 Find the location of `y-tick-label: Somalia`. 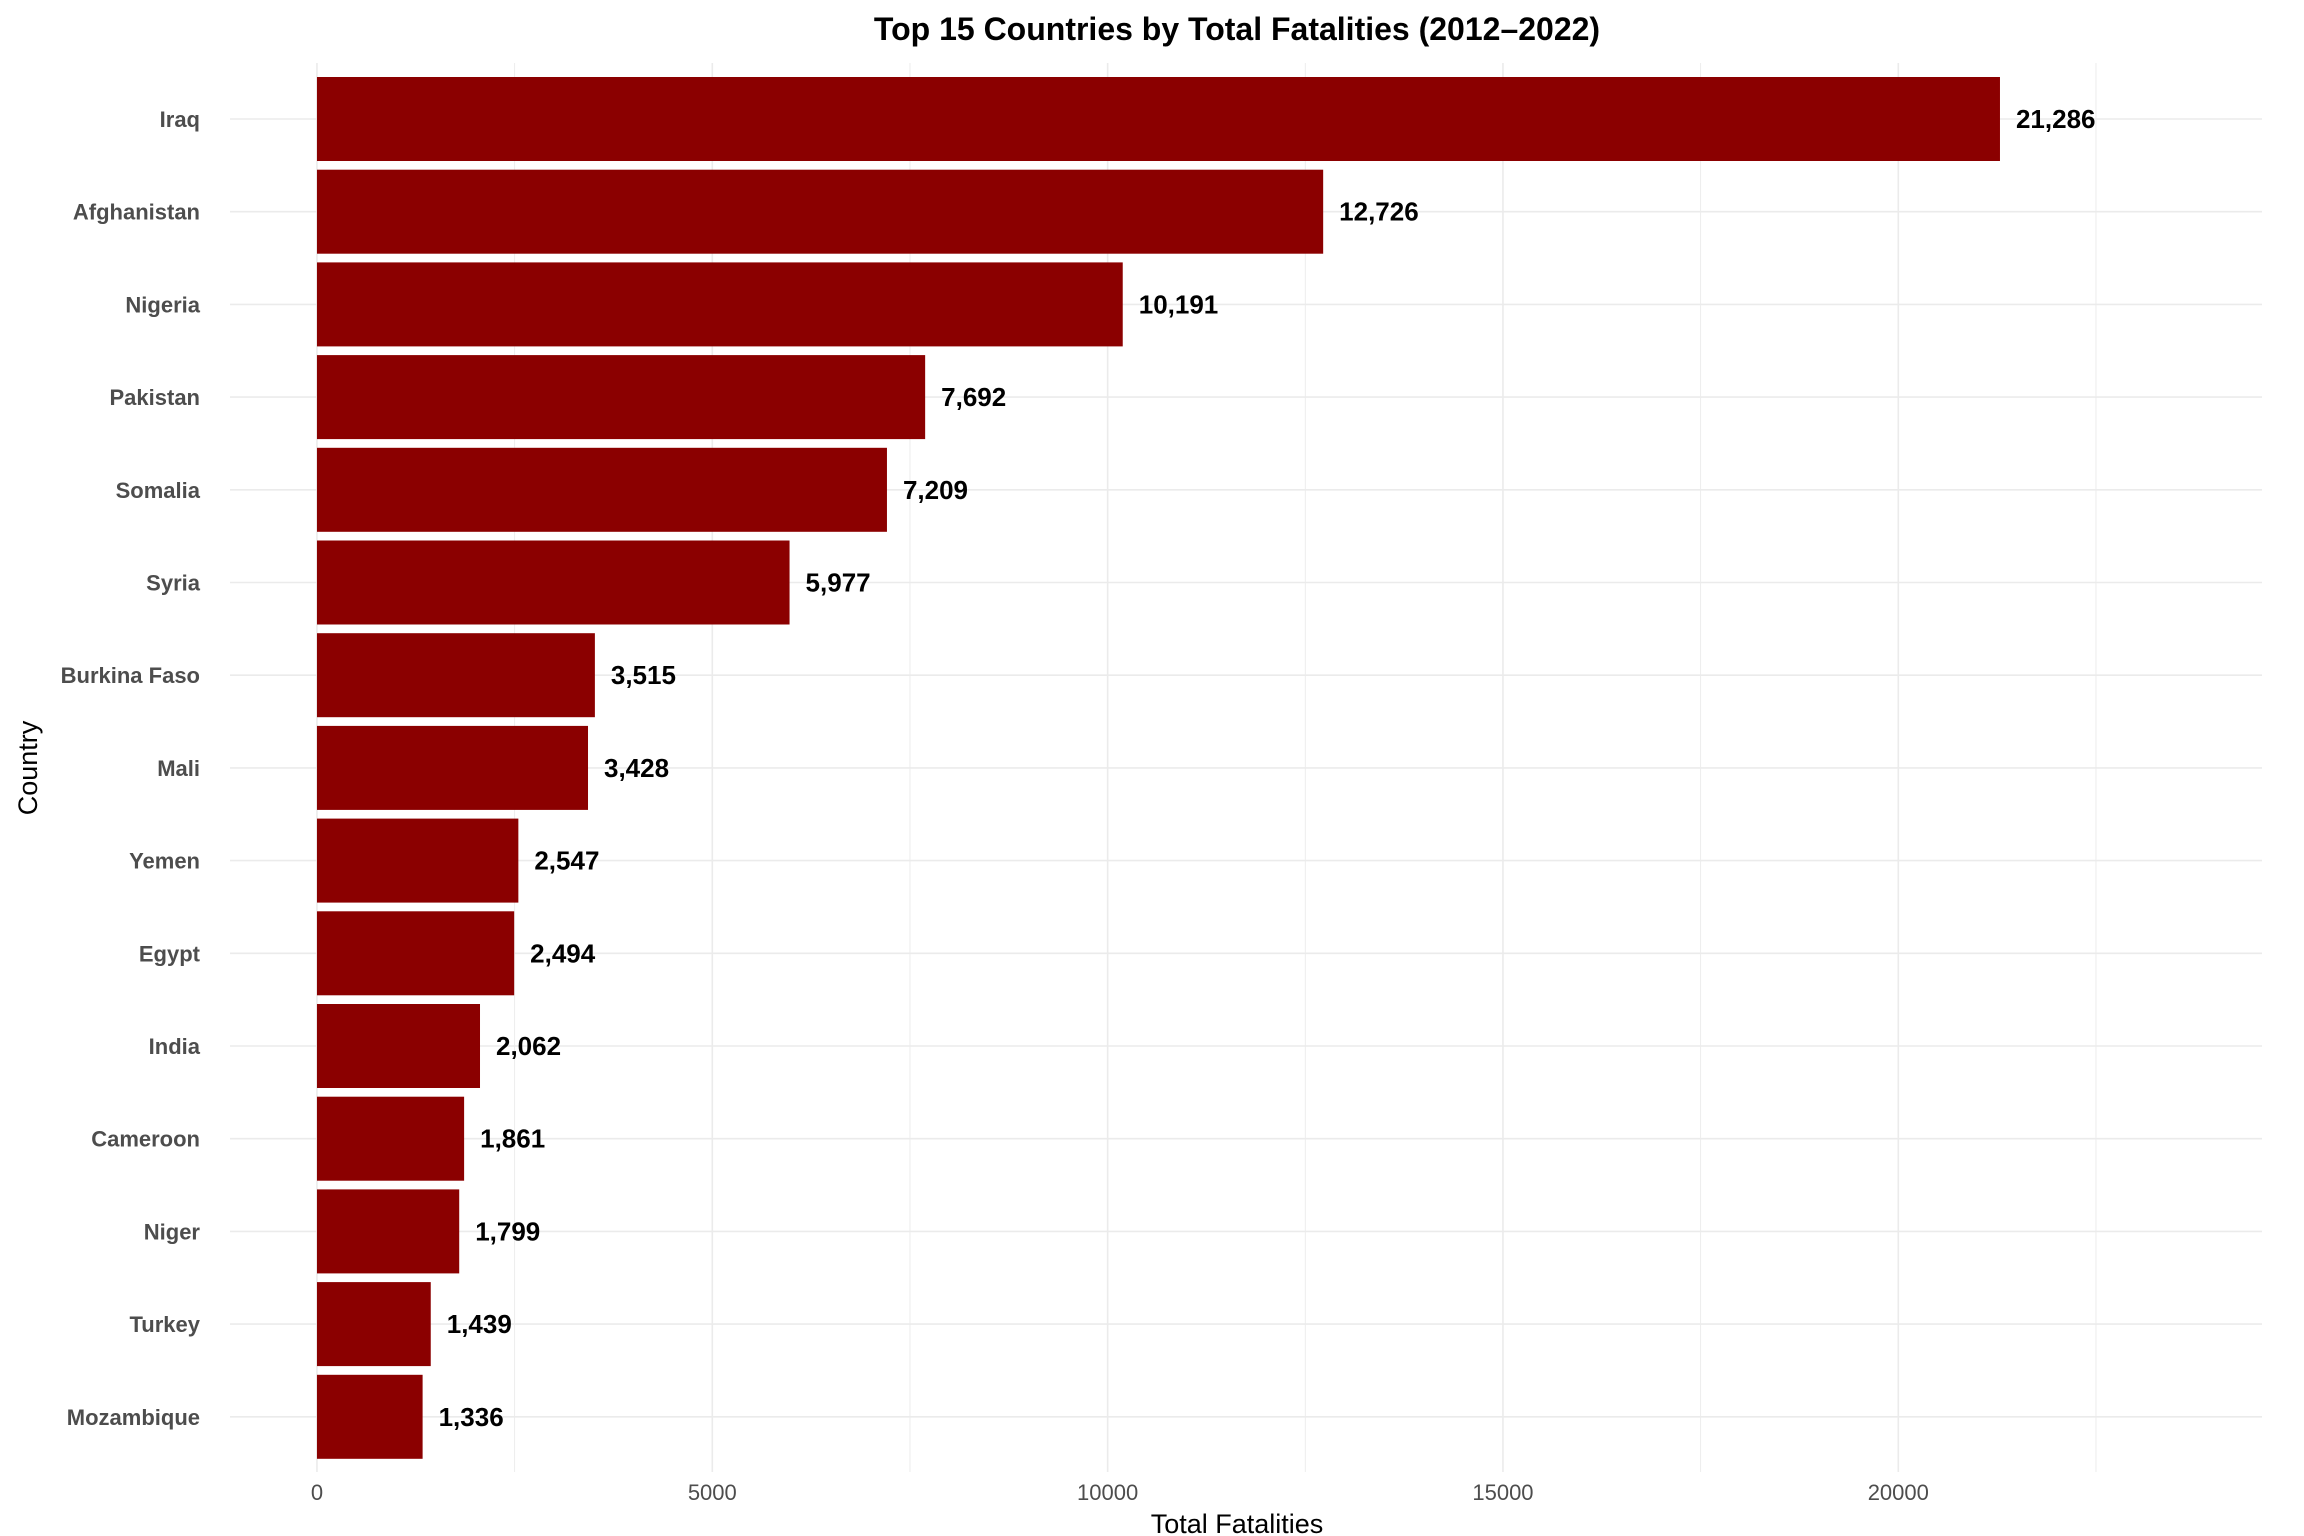

y-tick-label: Somalia is located at coordinates (158, 490).